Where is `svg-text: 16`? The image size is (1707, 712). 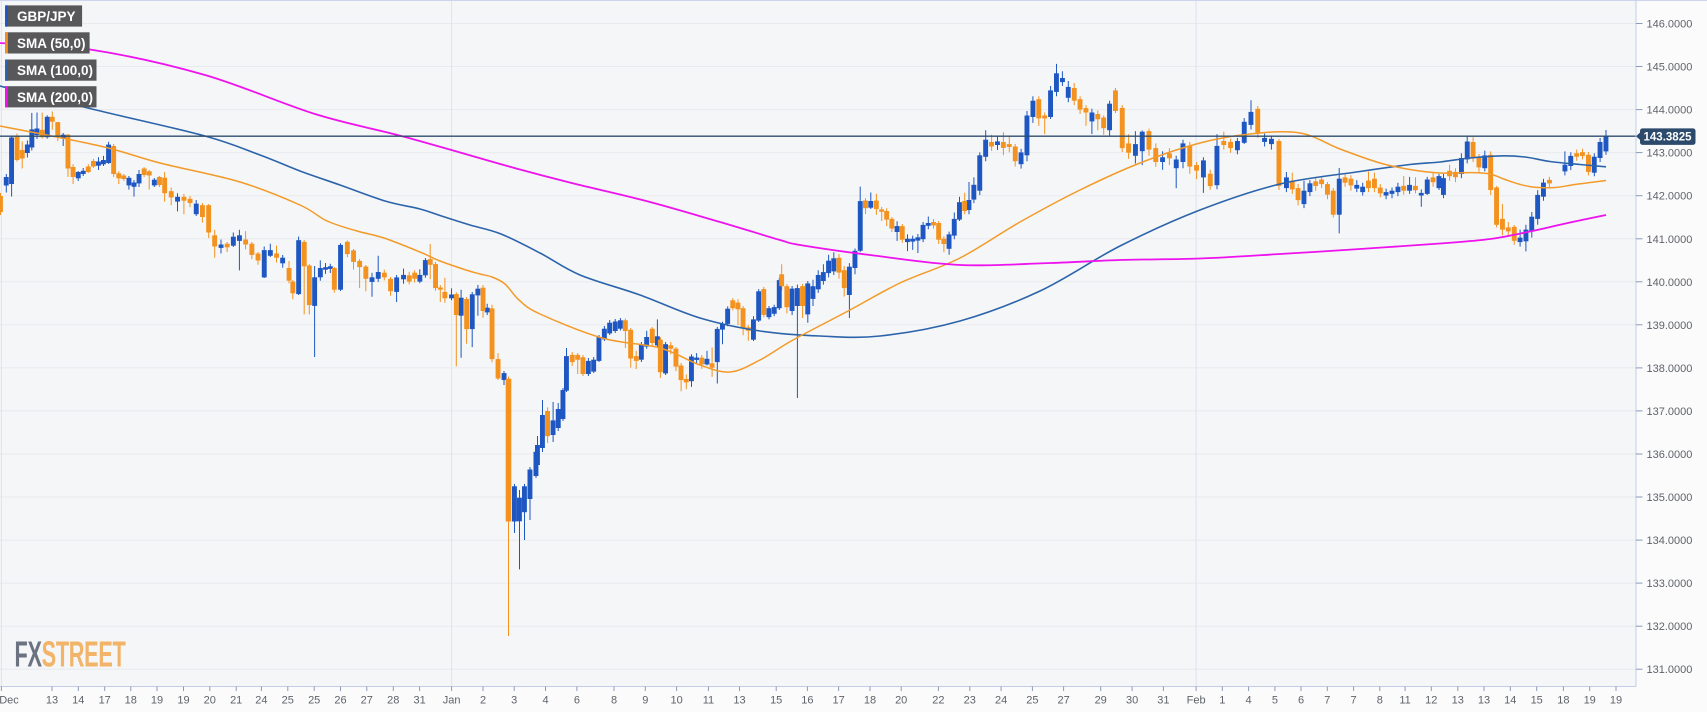 svg-text: 16 is located at coordinates (807, 701).